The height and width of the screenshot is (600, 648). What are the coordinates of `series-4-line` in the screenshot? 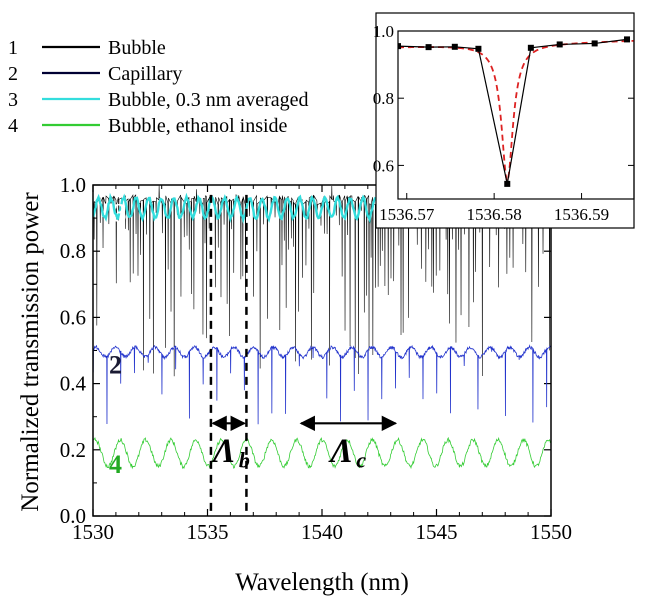 It's located at (322, 453).